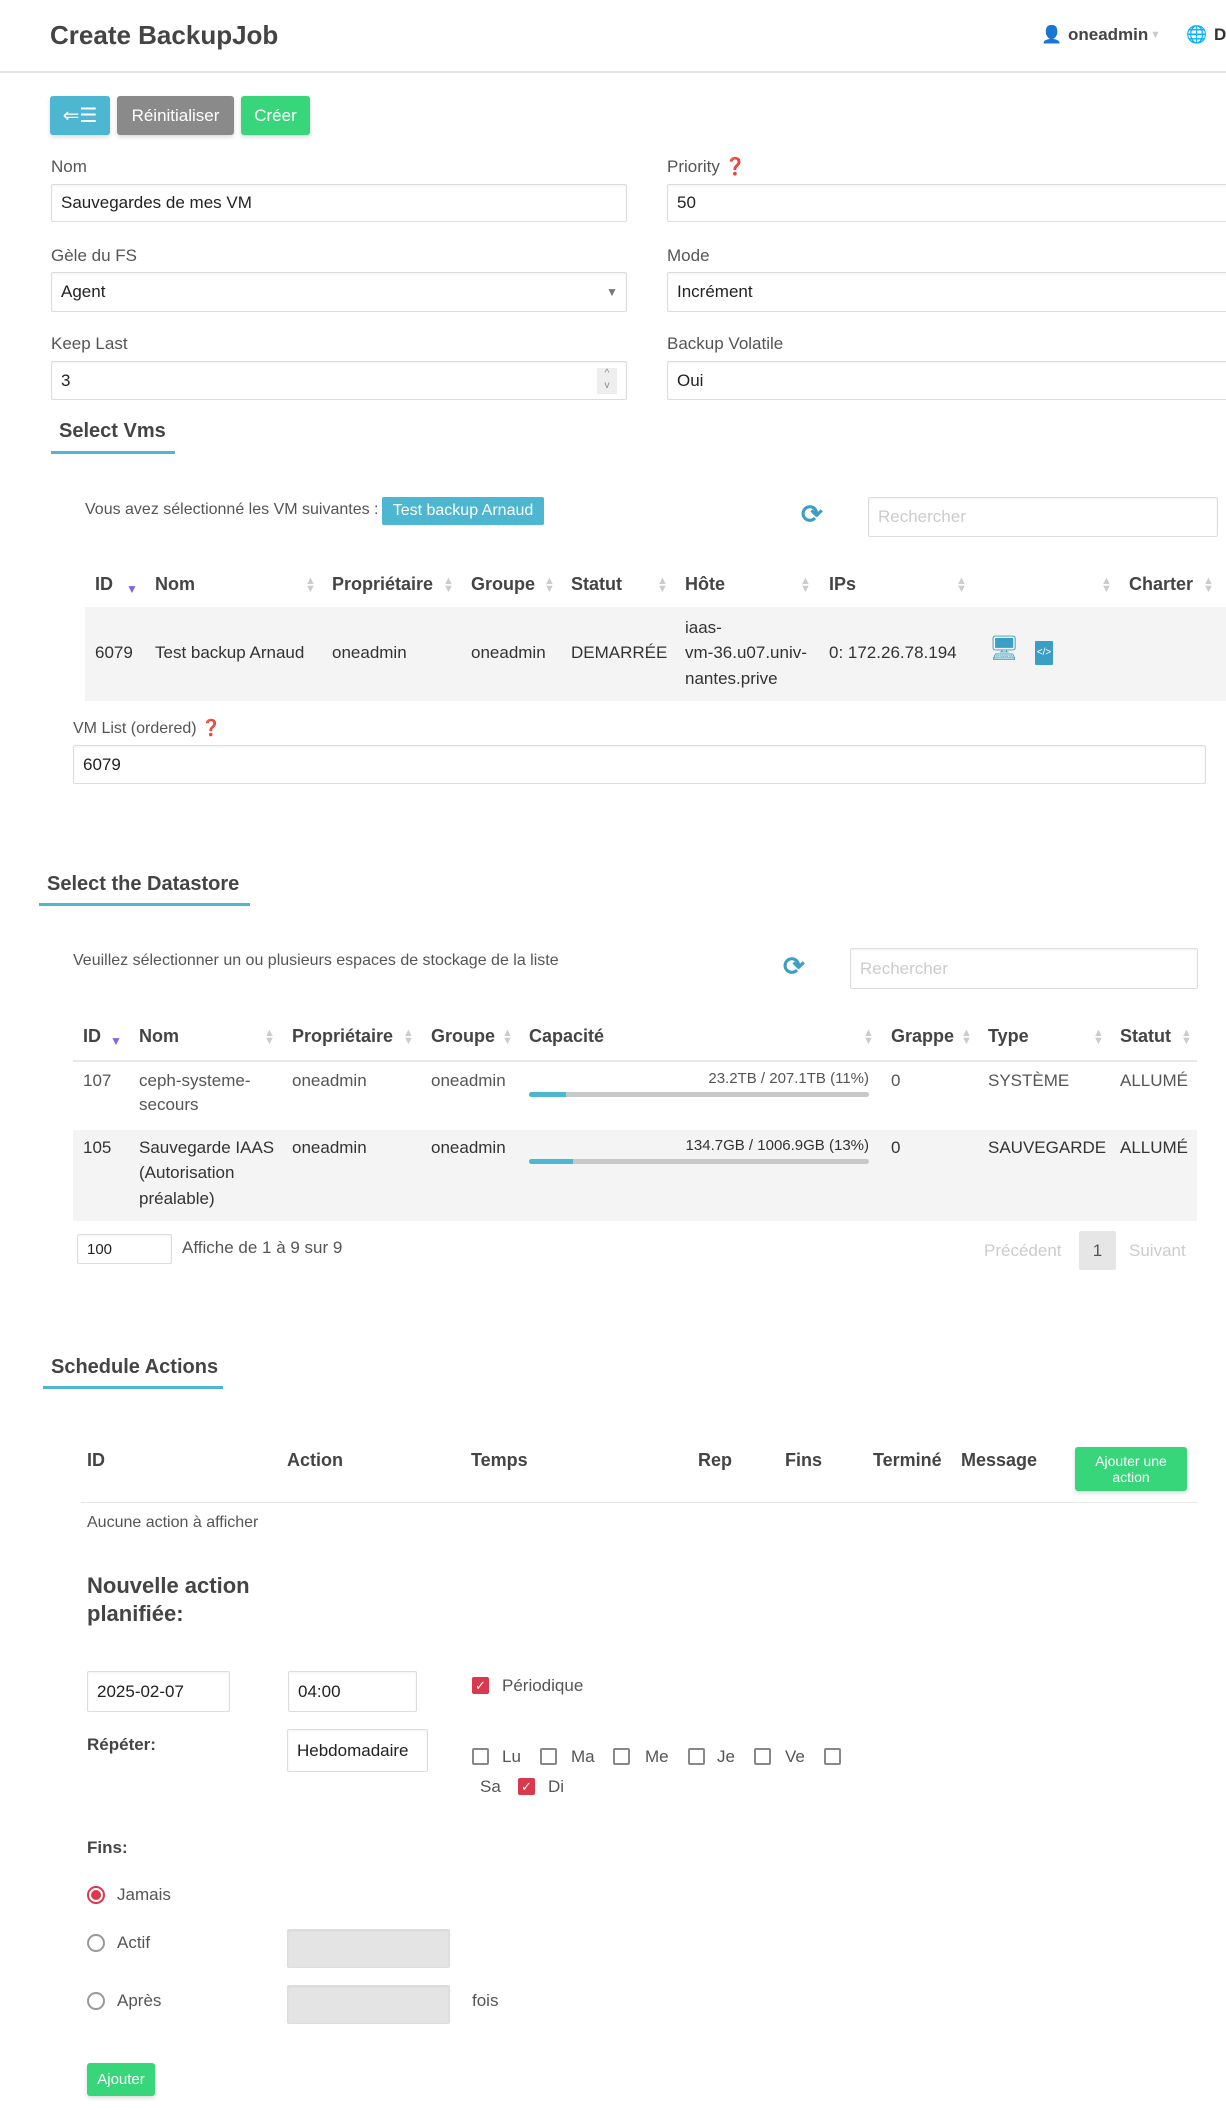 This screenshot has width=1226, height=2110. I want to click on selected-vm-badge: Test backup Arnaud, so click(463, 511).